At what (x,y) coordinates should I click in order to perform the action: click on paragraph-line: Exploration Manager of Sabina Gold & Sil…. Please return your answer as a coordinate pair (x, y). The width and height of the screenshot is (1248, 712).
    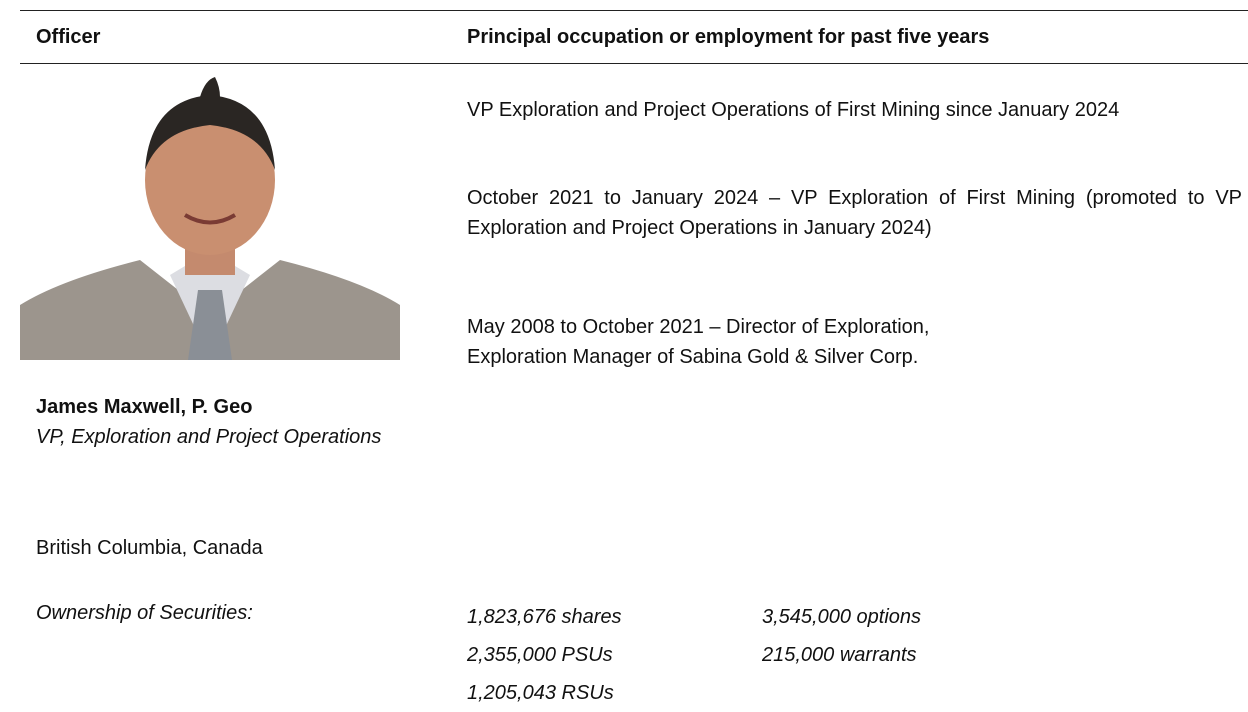
    Looking at the image, I should click on (693, 357).